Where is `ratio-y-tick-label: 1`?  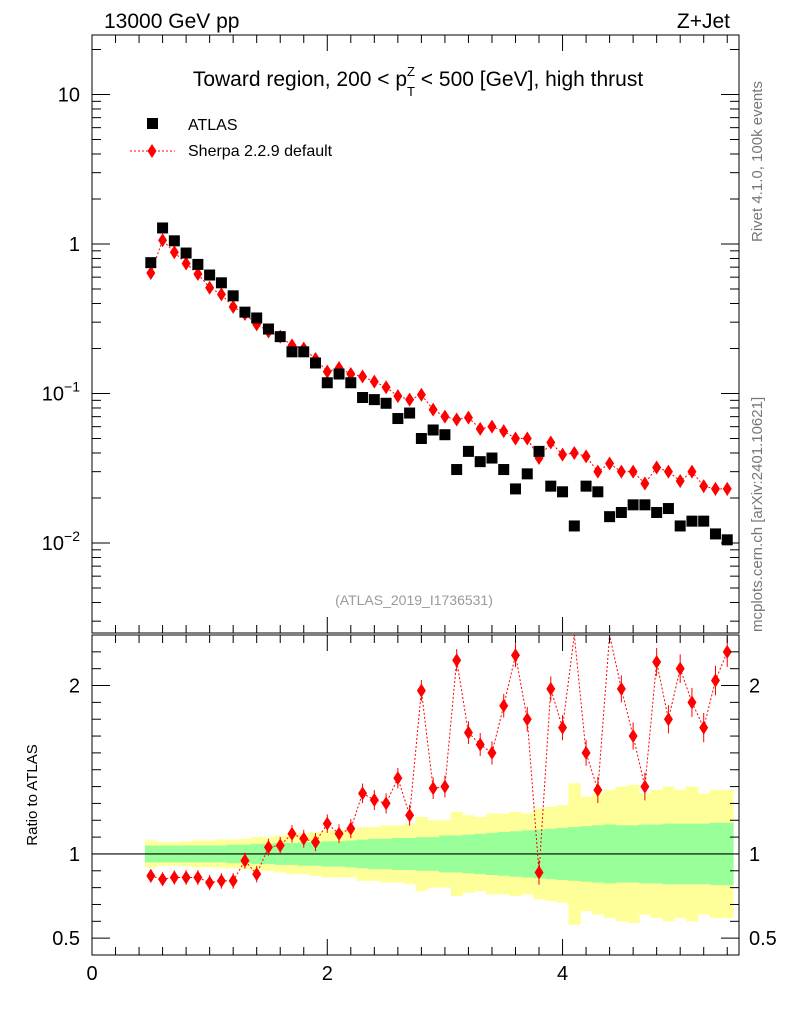
ratio-y-tick-label: 1 is located at coordinates (74, 855).